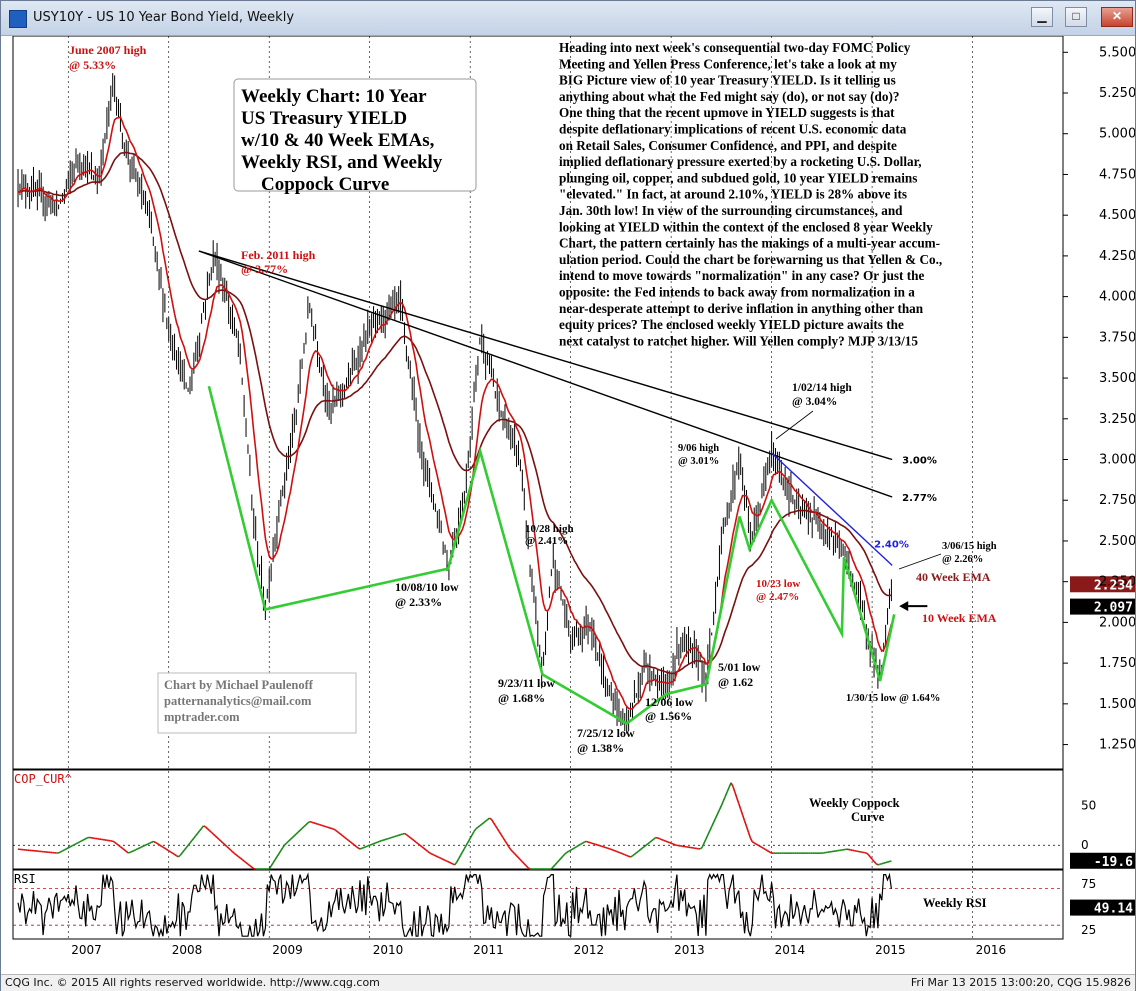 The image size is (1136, 991). Describe the element at coordinates (962, 559) in the screenshot. I see `annotation-high-30615-value: @ 2.26%` at that location.